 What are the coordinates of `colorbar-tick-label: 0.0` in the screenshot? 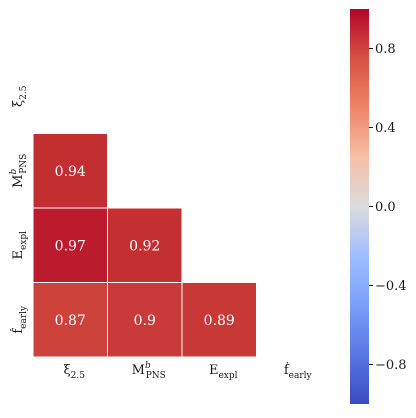 It's located at (385, 207).